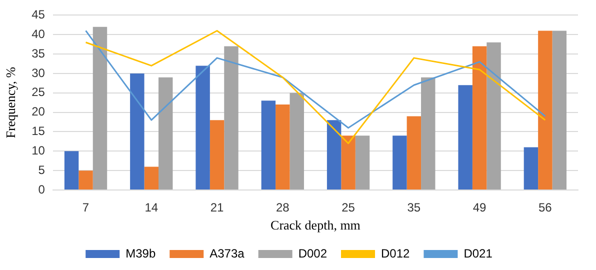  I want to click on x-tick-label: 25, so click(349, 207).